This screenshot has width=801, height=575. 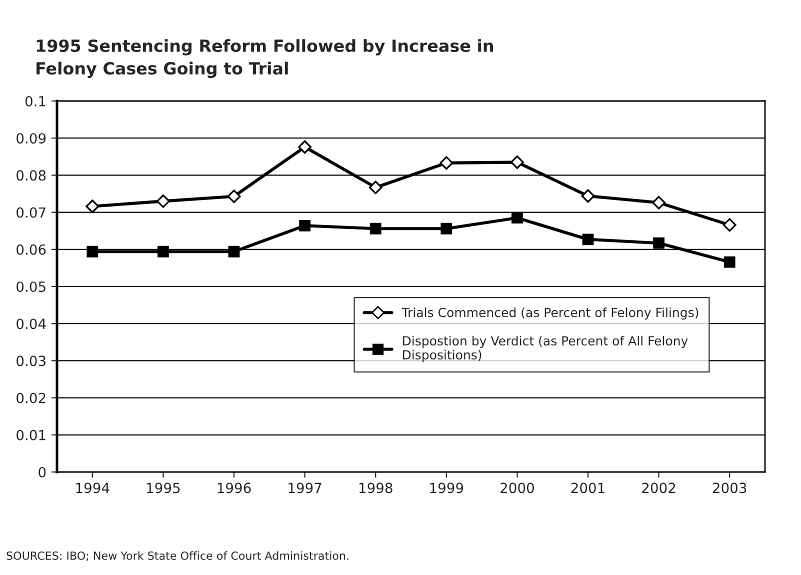 What do you see at coordinates (587, 488) in the screenshot?
I see `x-tick-label: 2001` at bounding box center [587, 488].